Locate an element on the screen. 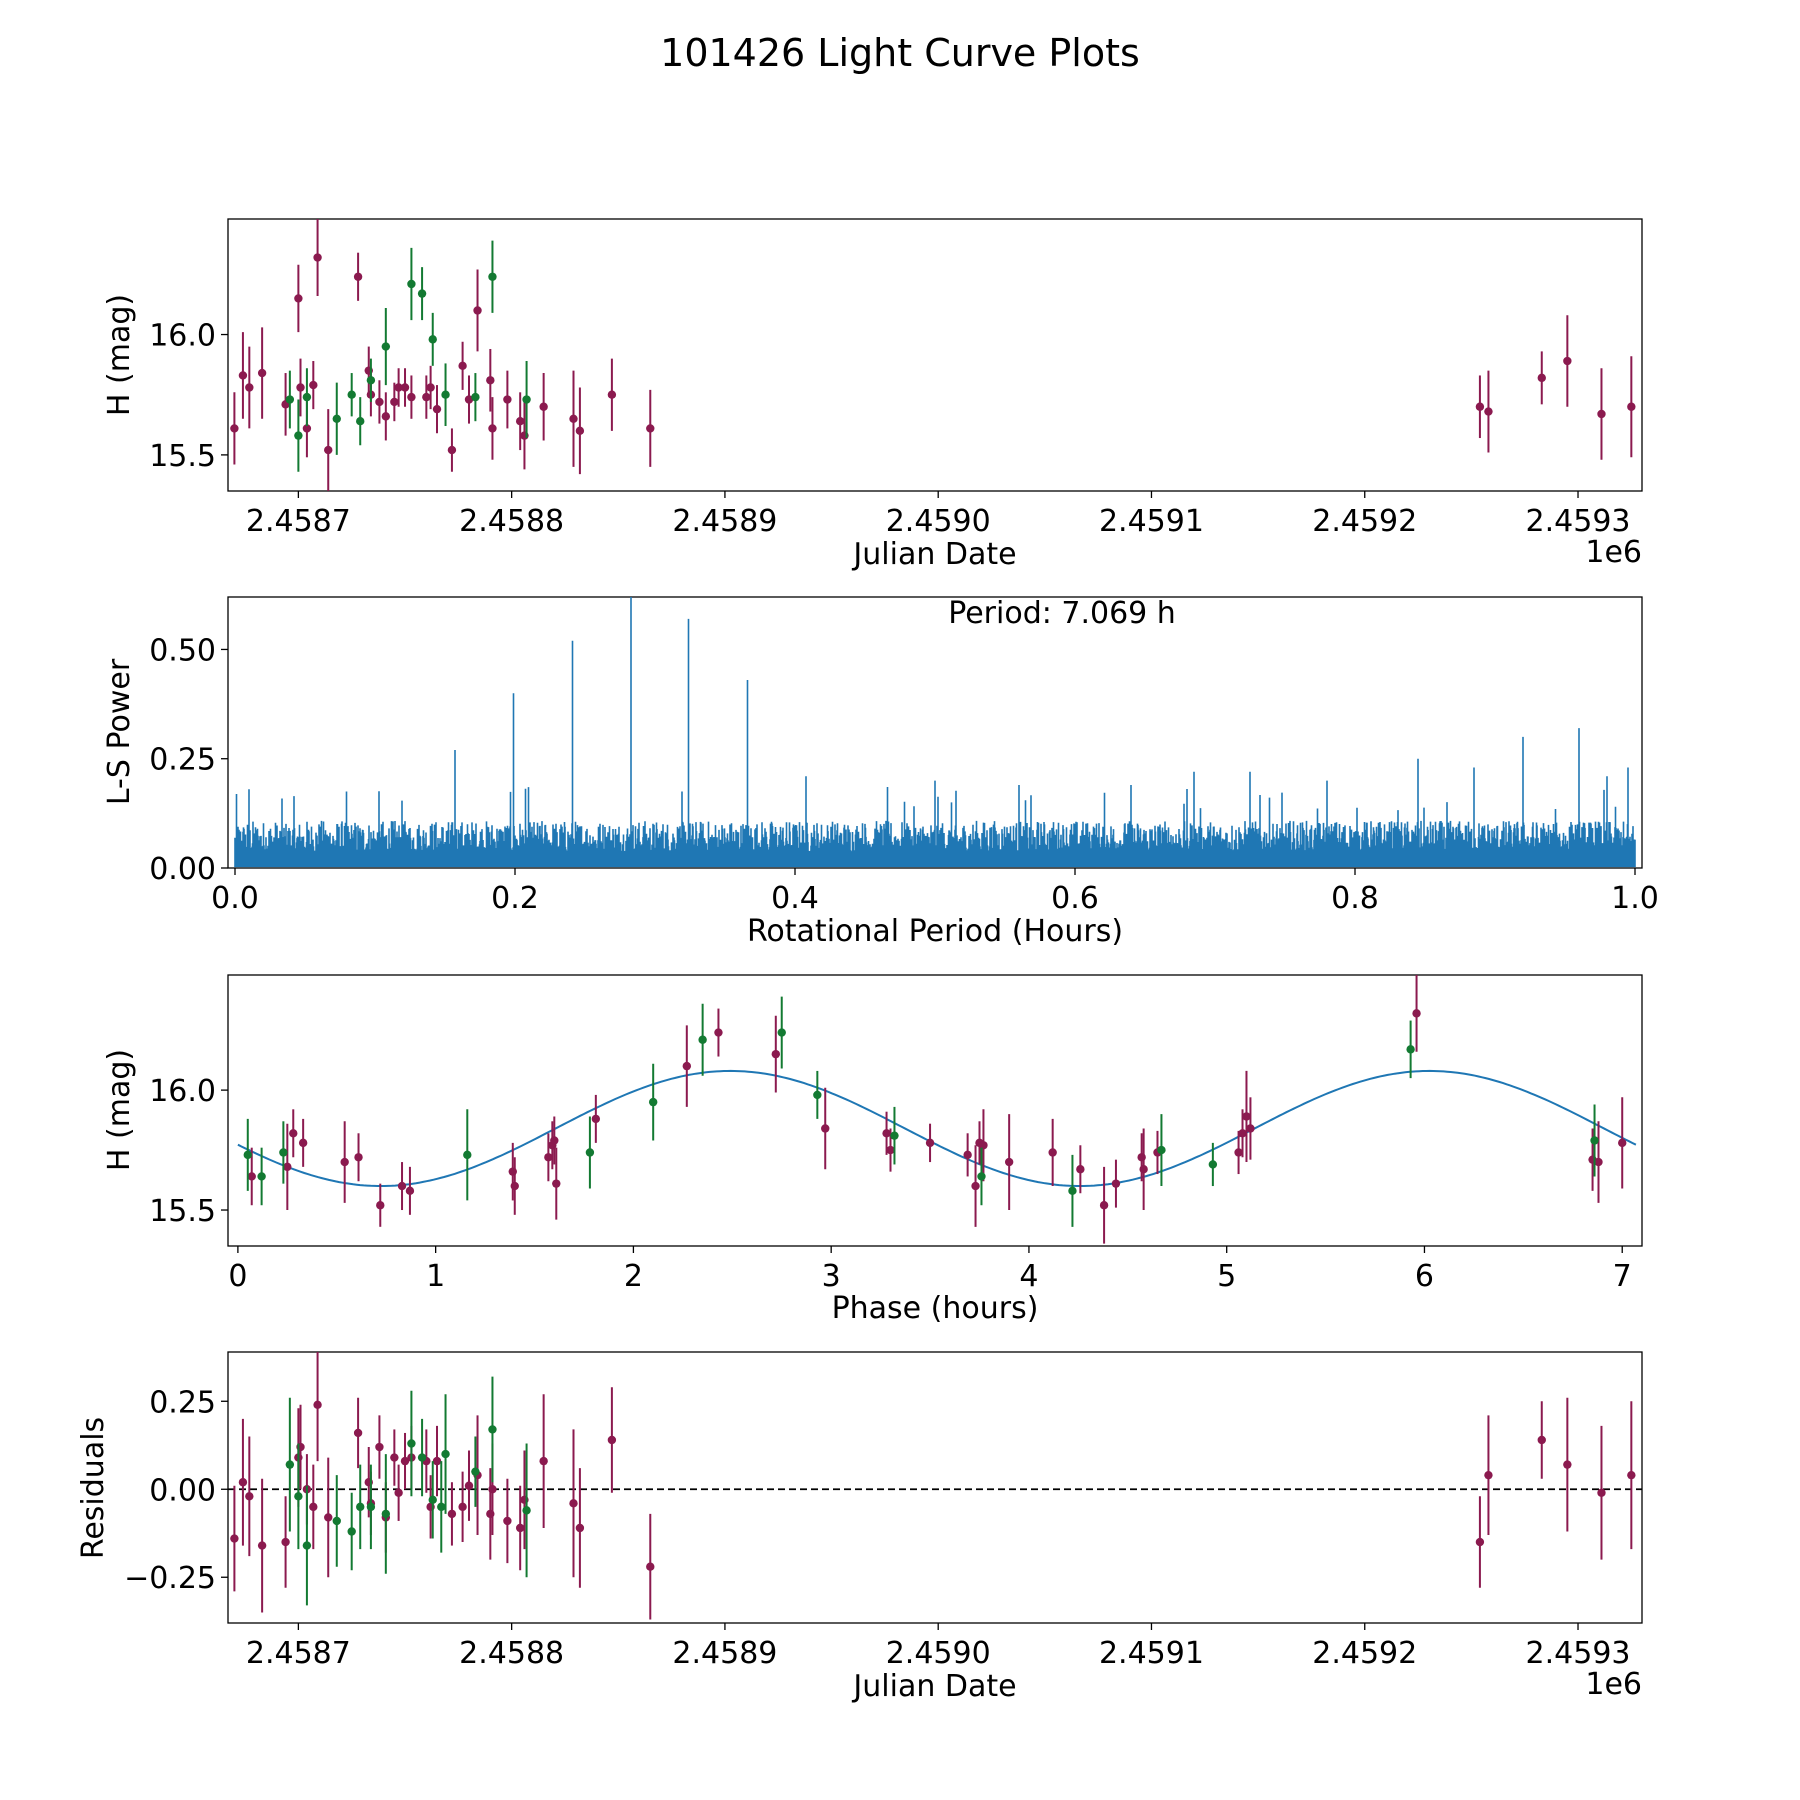 This screenshot has width=1800, height=1800. periodogram-xtick-label: 0.0 is located at coordinates (235, 898).